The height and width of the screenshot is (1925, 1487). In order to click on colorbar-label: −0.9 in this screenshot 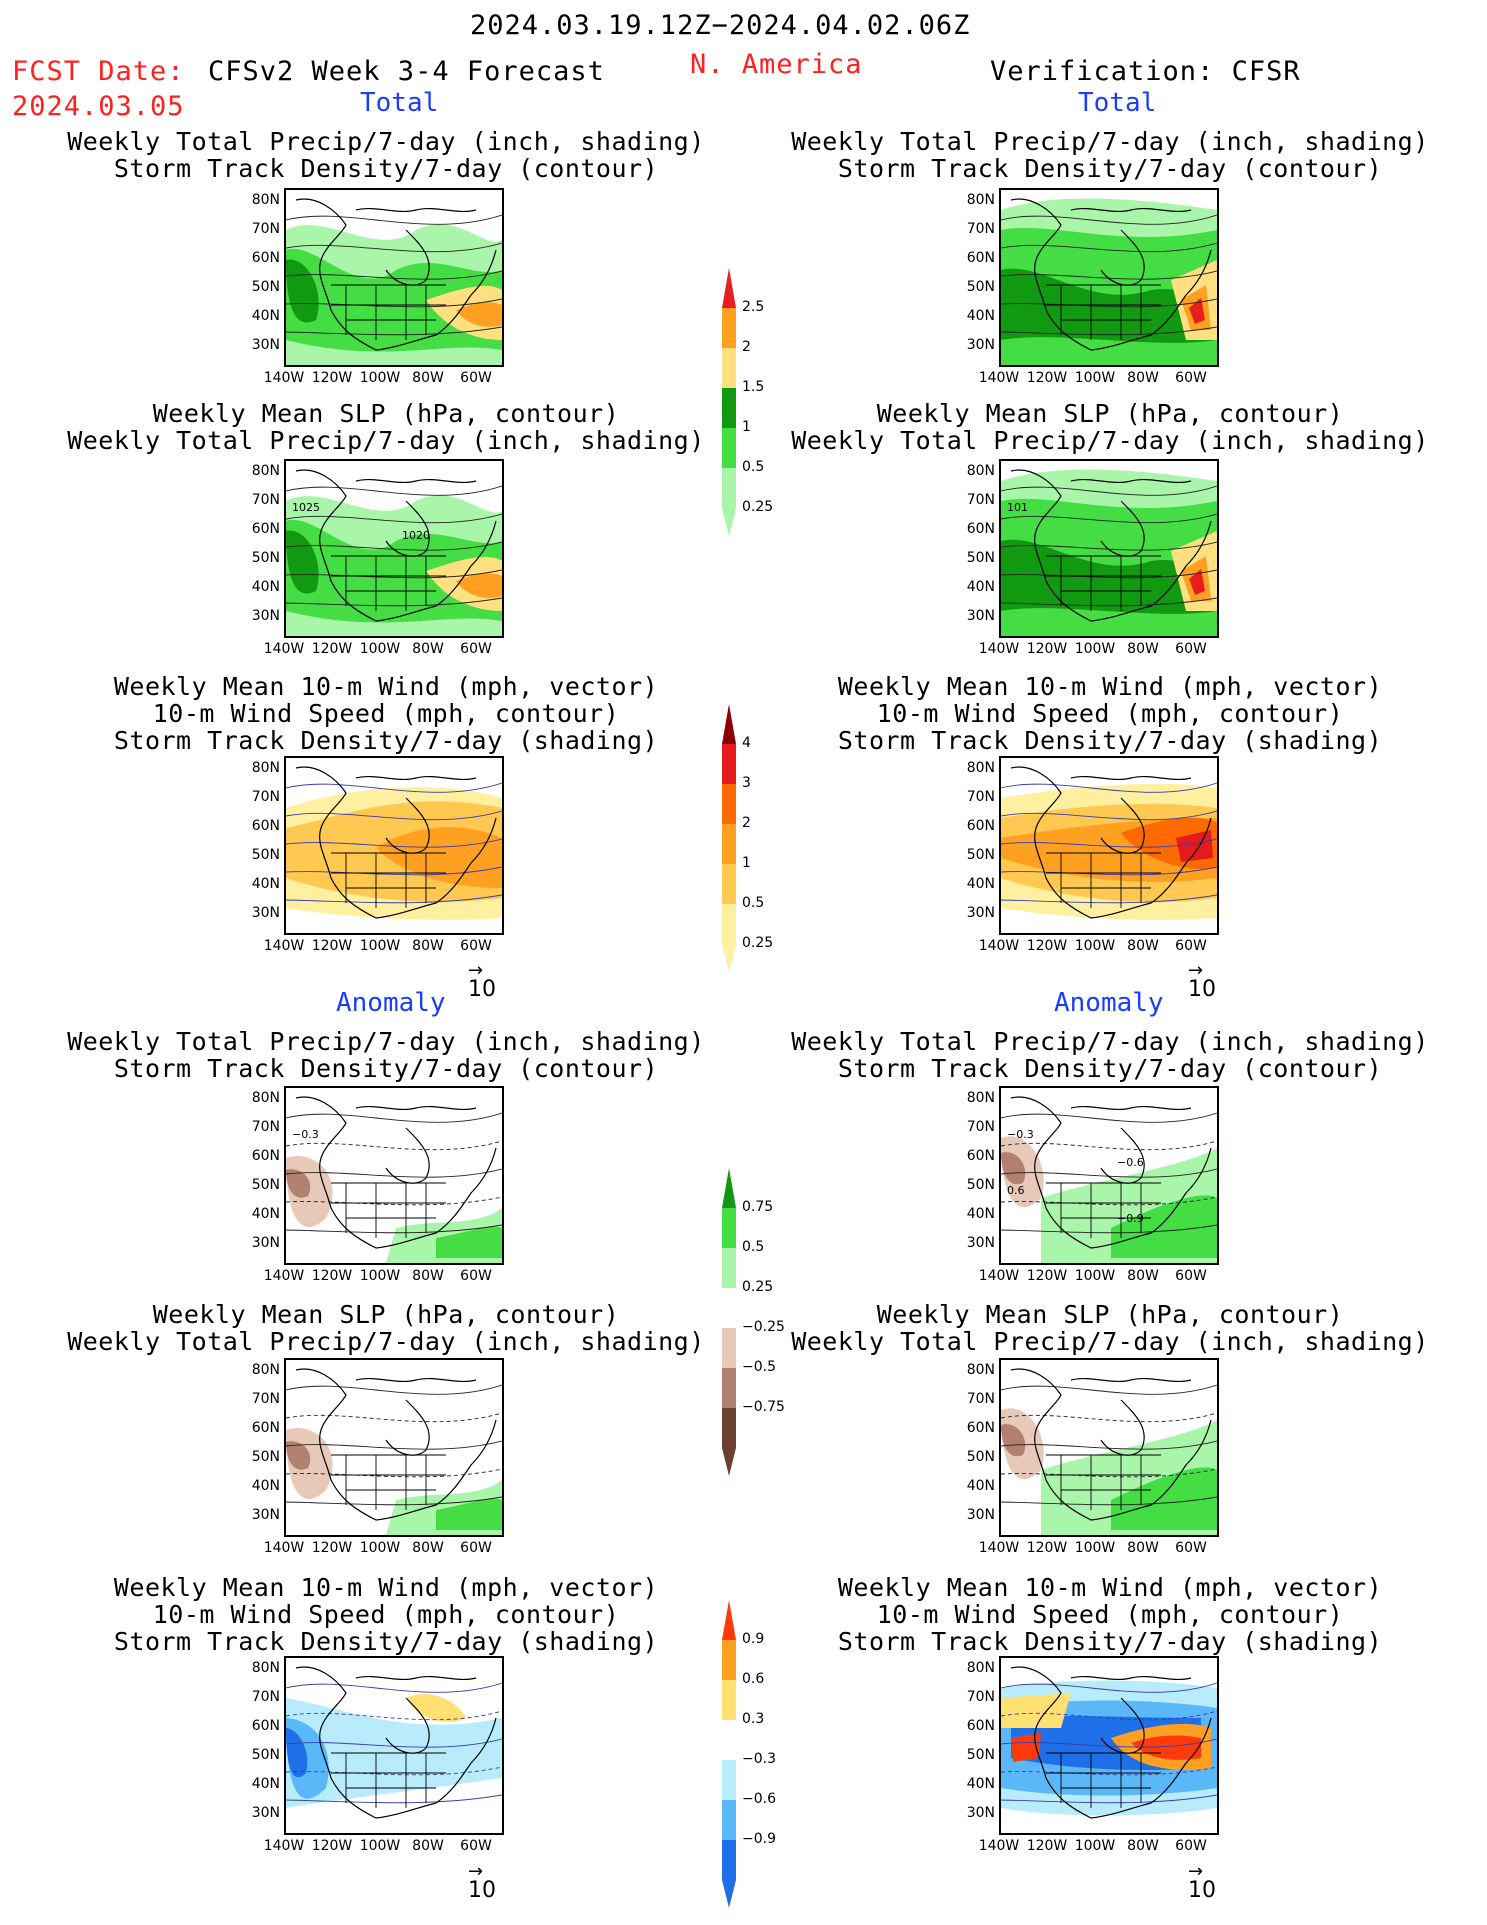, I will do `click(759, 1839)`.